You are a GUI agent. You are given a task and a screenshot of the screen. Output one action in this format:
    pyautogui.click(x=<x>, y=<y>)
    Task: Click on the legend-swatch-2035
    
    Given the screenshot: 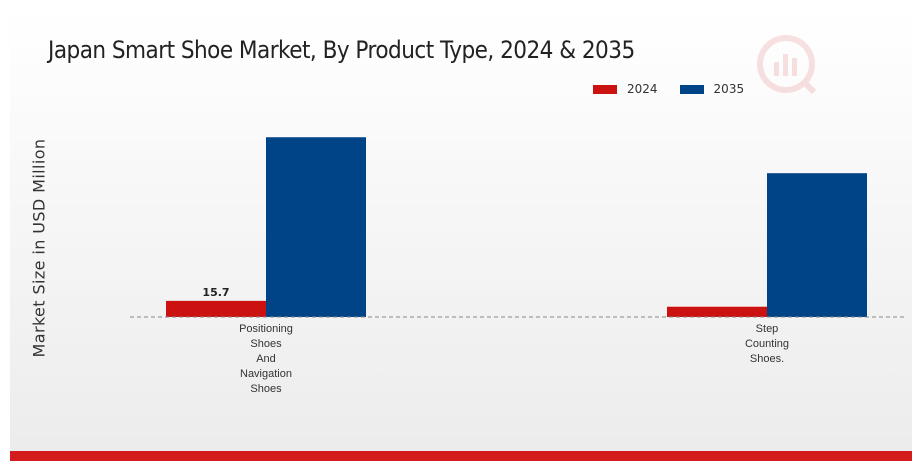 What is the action you would take?
    pyautogui.click(x=691, y=89)
    